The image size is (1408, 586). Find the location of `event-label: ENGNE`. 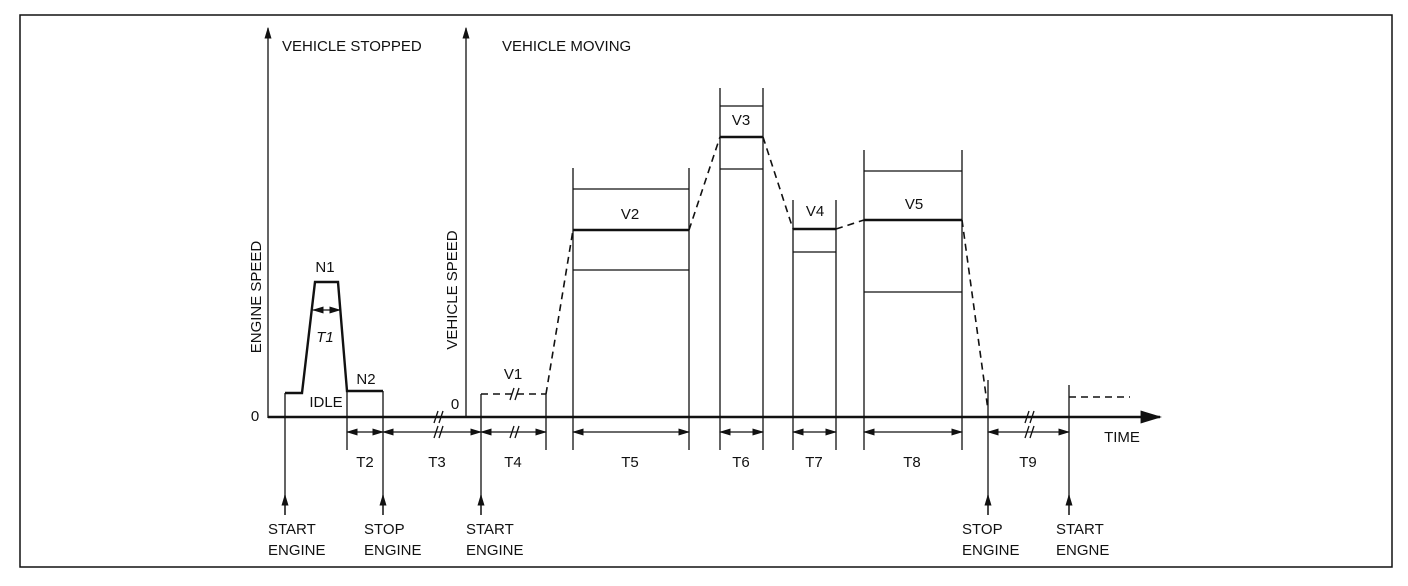

event-label: ENGNE is located at coordinates (1082, 550).